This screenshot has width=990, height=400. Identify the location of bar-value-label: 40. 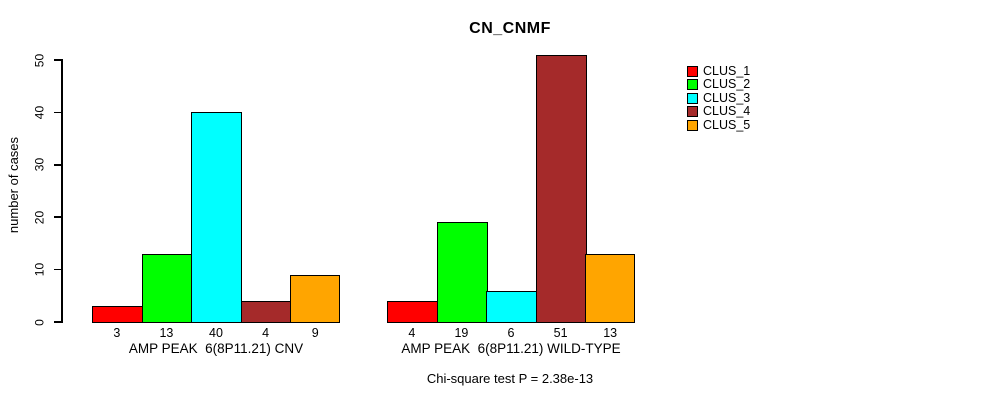
(216, 333).